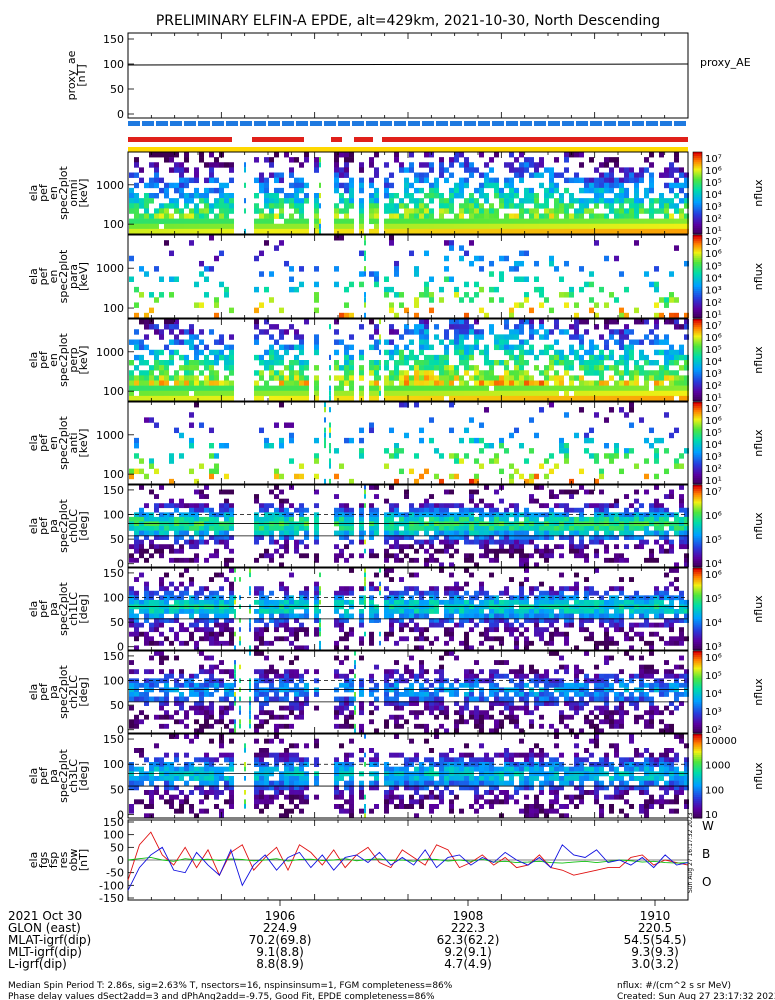  What do you see at coordinates (33, 443) in the screenshot?
I see `y-axis-label: ela` at bounding box center [33, 443].